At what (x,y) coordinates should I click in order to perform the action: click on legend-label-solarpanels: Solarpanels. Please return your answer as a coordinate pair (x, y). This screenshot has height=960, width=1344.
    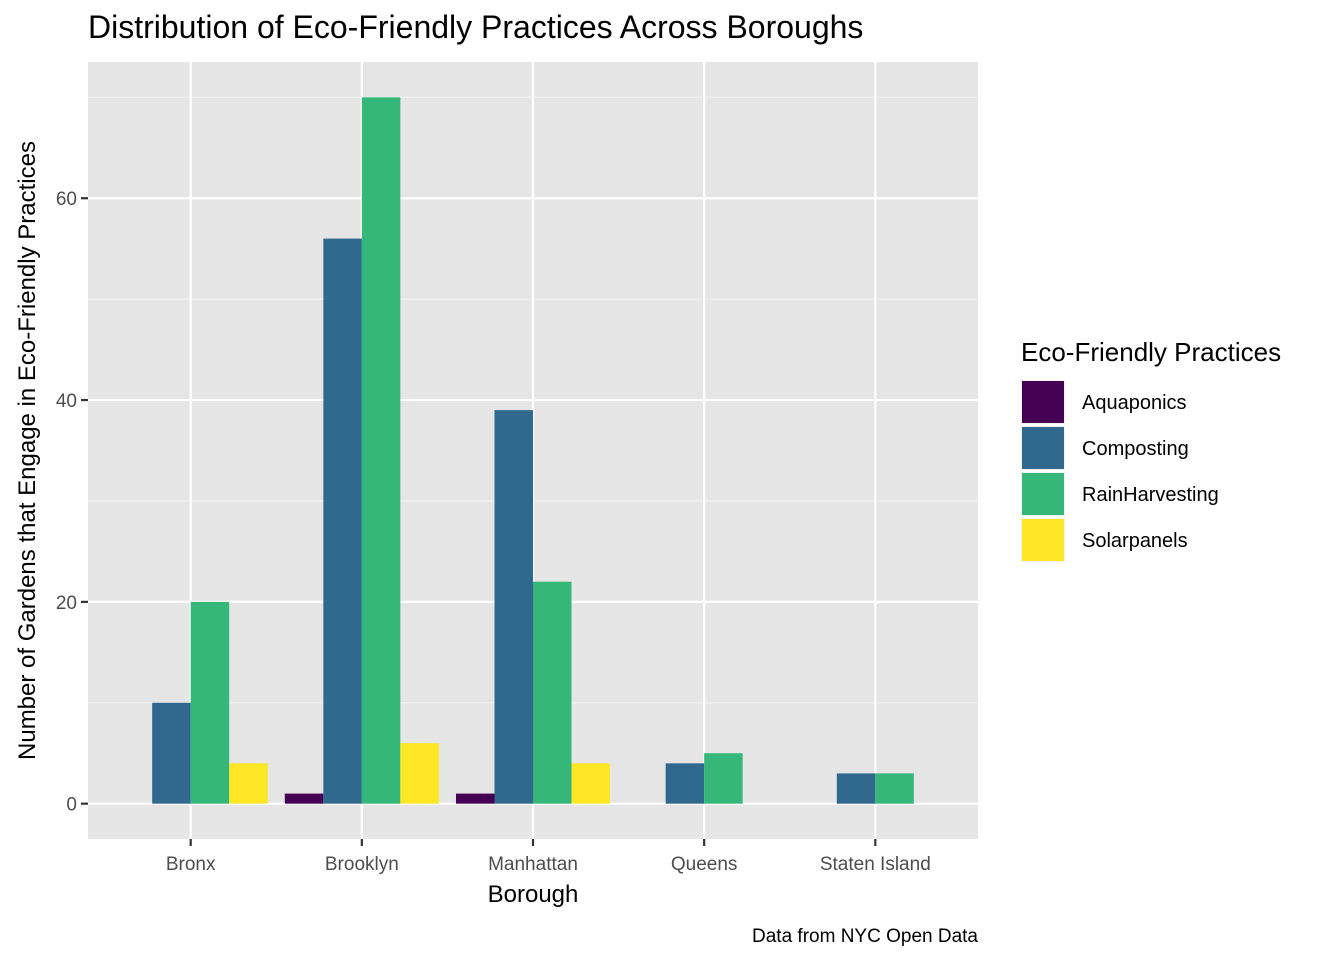
    Looking at the image, I should click on (1135, 541).